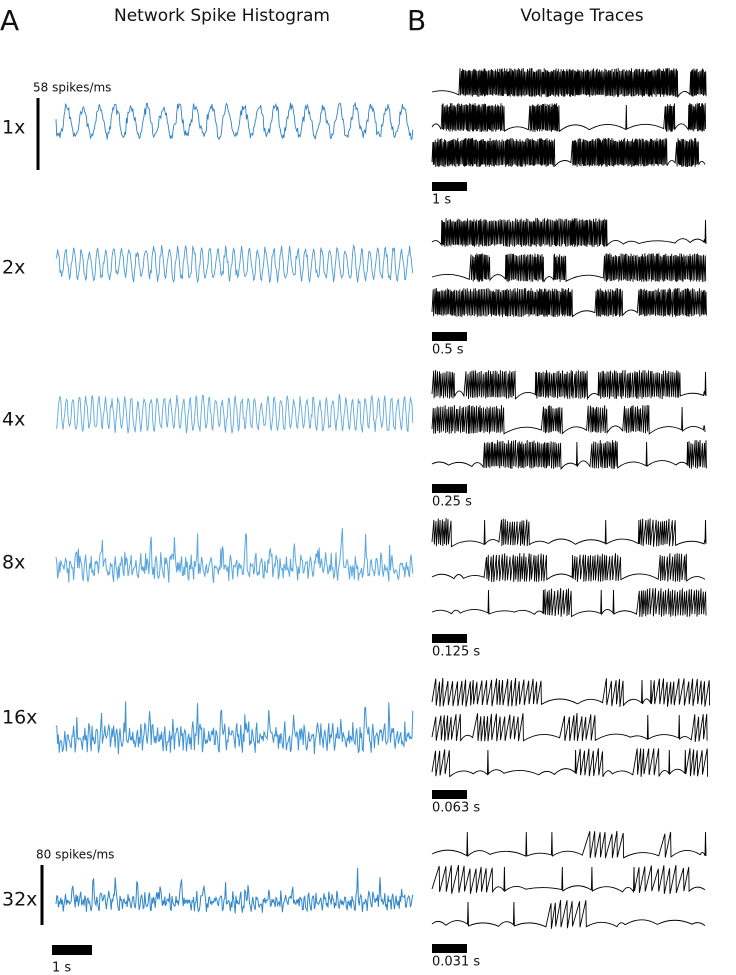  What do you see at coordinates (456, 652) in the screenshot?
I see `time-scale-label: 0.125 s` at bounding box center [456, 652].